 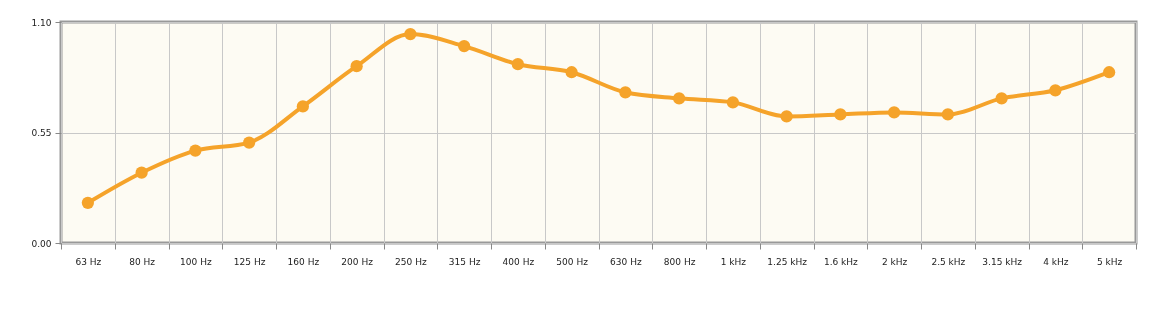 What do you see at coordinates (1056, 261) in the screenshot?
I see `x-tick-label: 4 kHz` at bounding box center [1056, 261].